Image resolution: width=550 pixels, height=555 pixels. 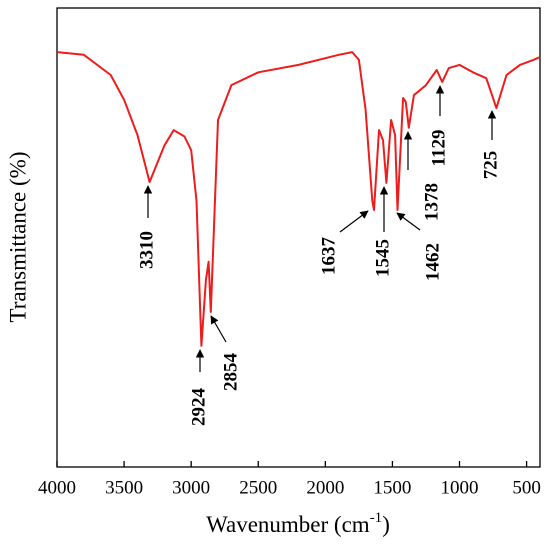 I want to click on x-tick-label: 1500, so click(x=392, y=487).